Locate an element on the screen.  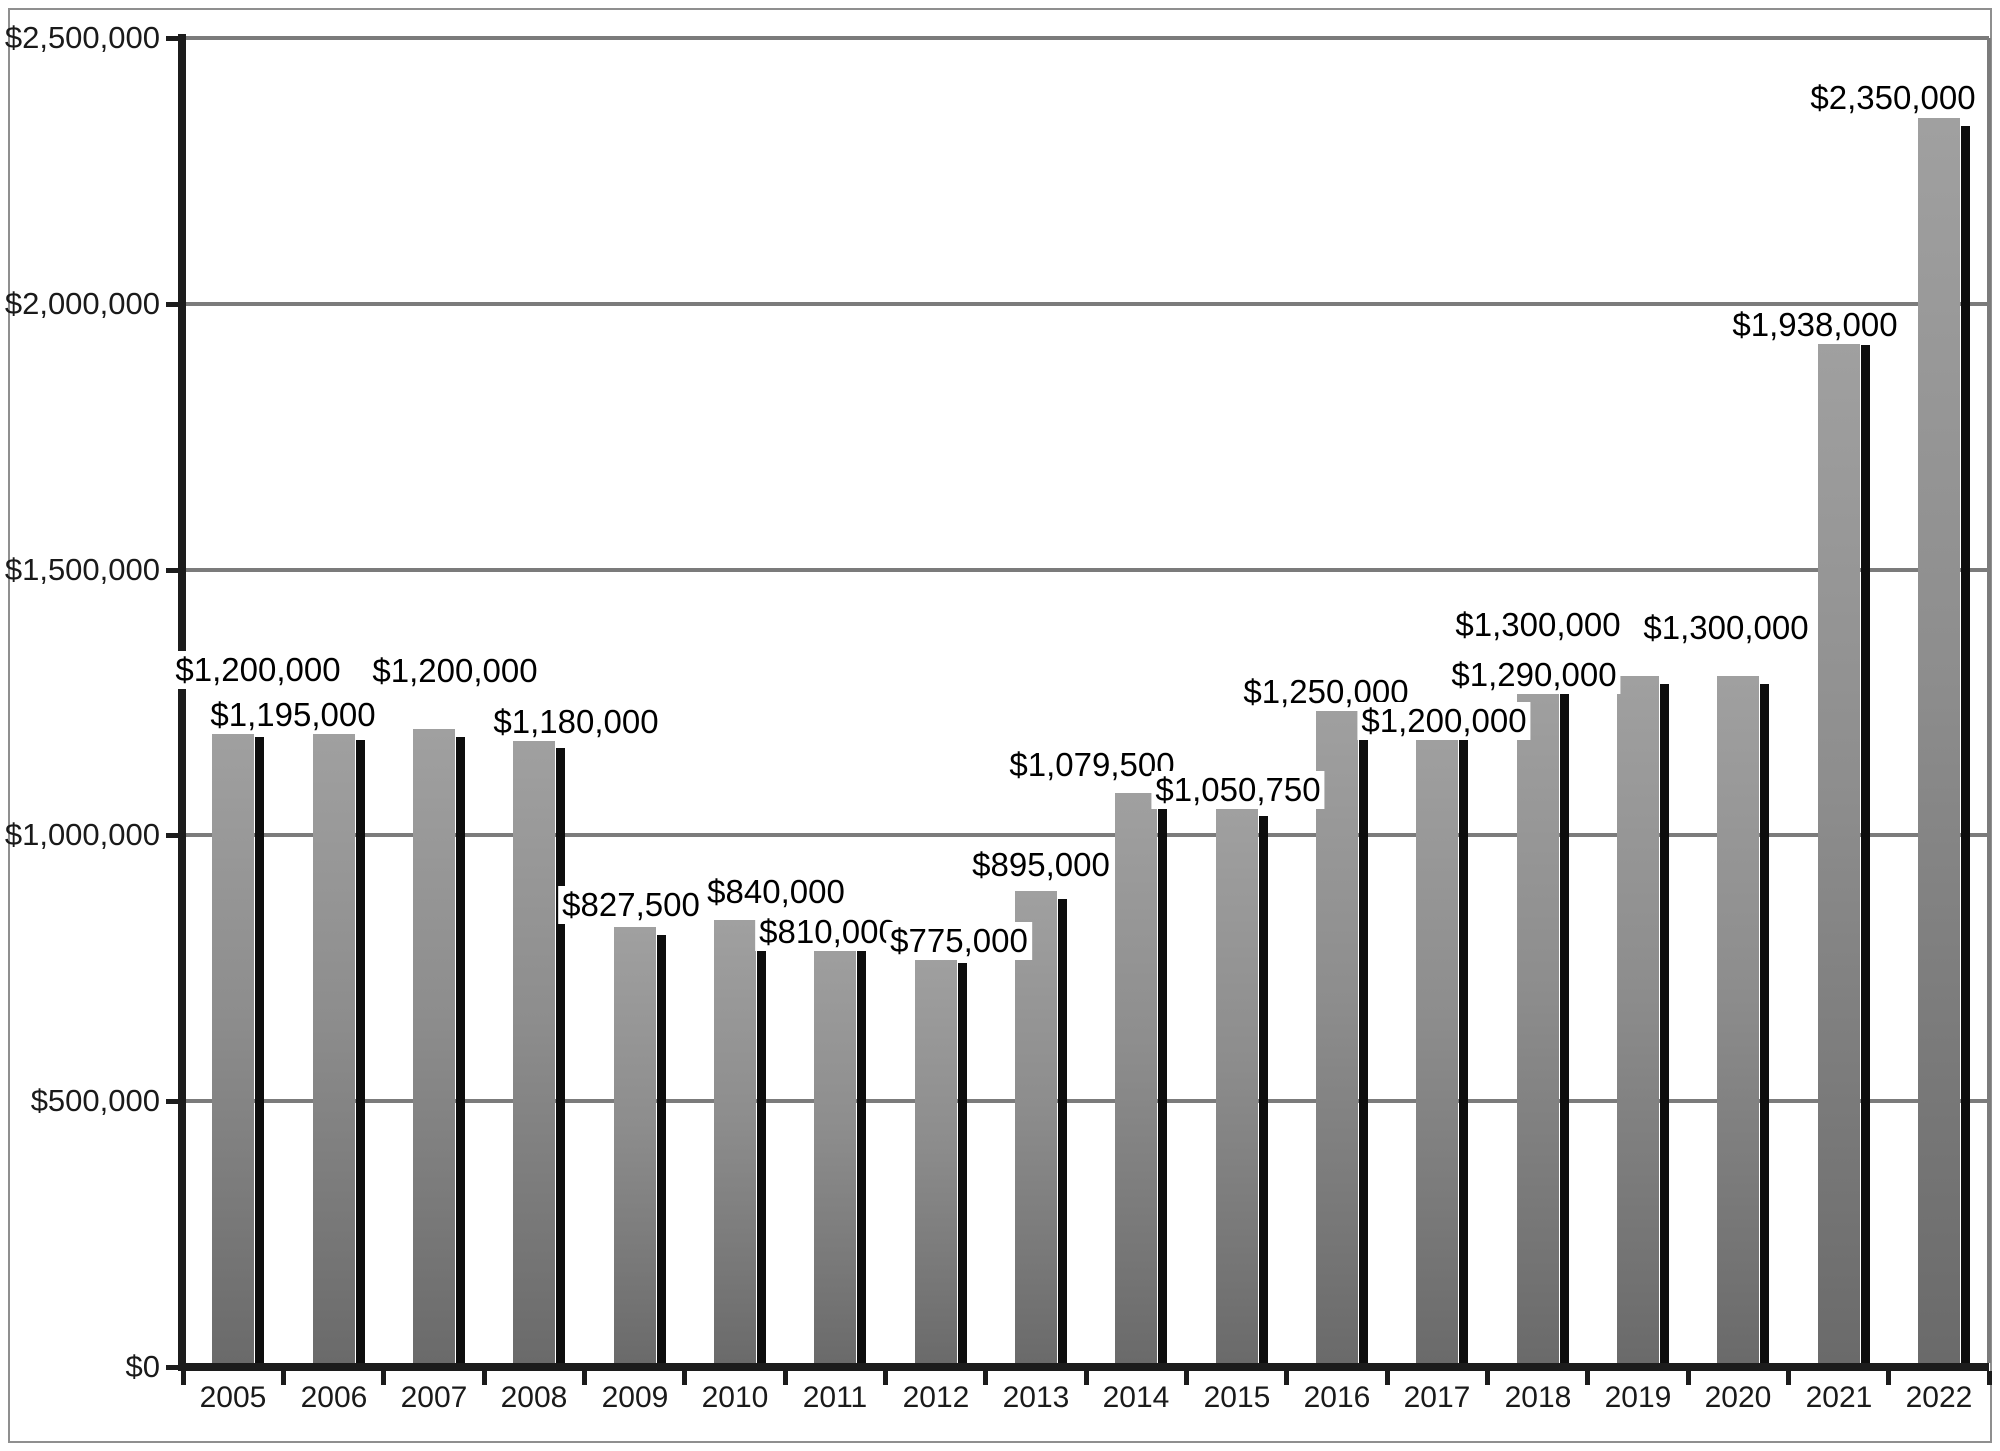
x-axis-category-label: 2019 is located at coordinates (1638, 1397).